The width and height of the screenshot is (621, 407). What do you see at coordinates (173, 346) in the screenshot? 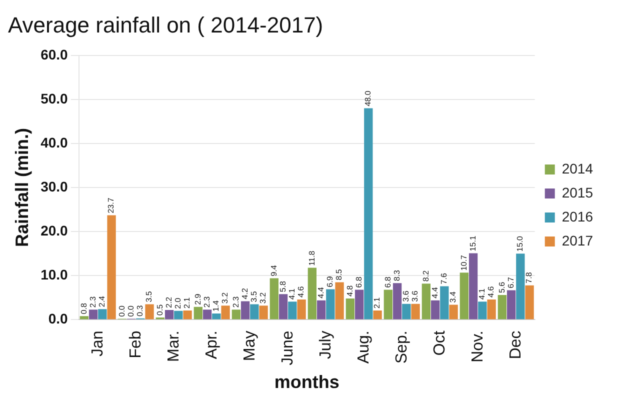
I see `x-tick-label: Mar.` at bounding box center [173, 346].